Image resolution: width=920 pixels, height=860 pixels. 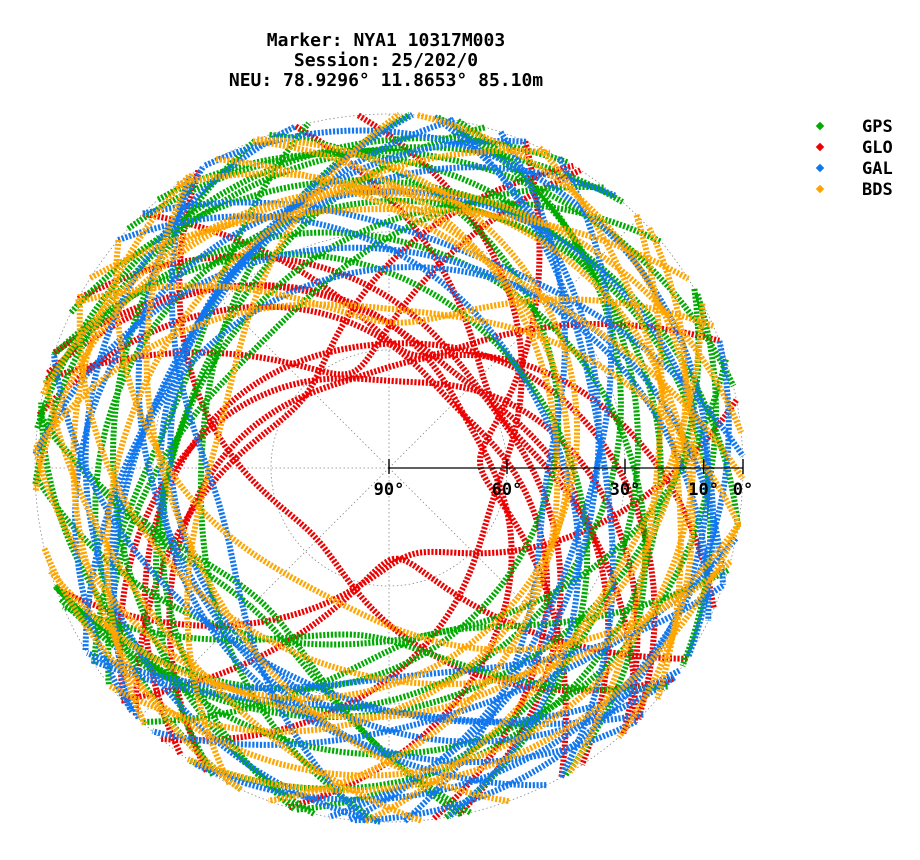 I want to click on legend-marker-glo, so click(x=820, y=147).